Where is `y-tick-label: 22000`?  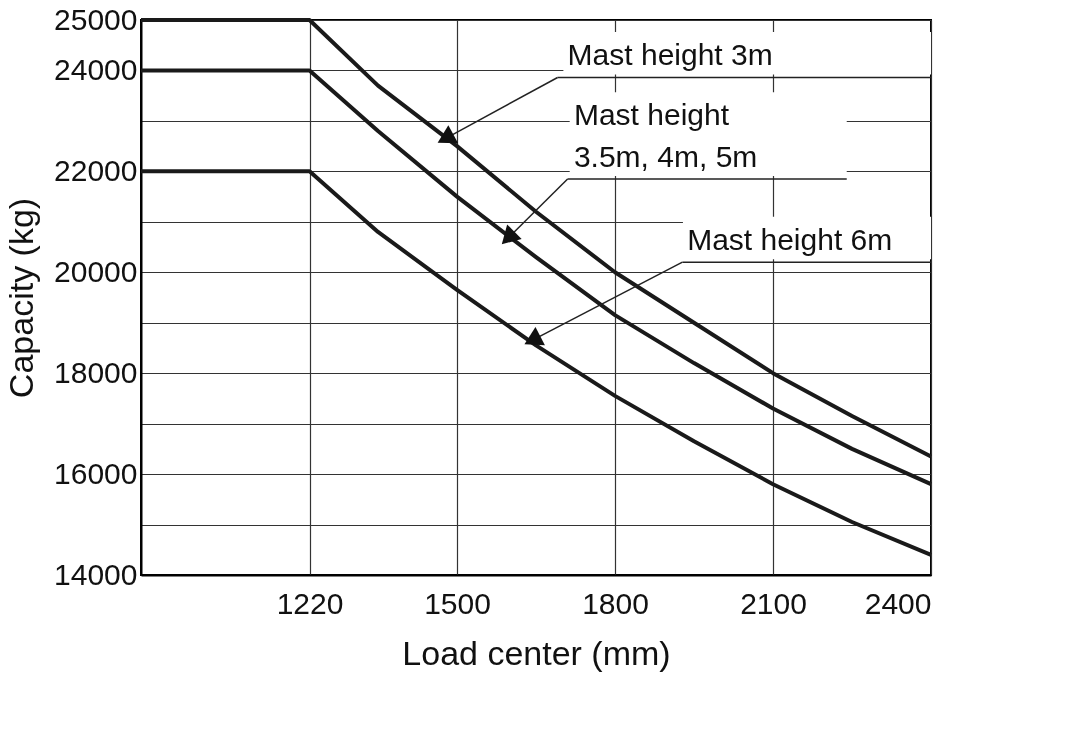
y-tick-label: 22000 is located at coordinates (96, 170).